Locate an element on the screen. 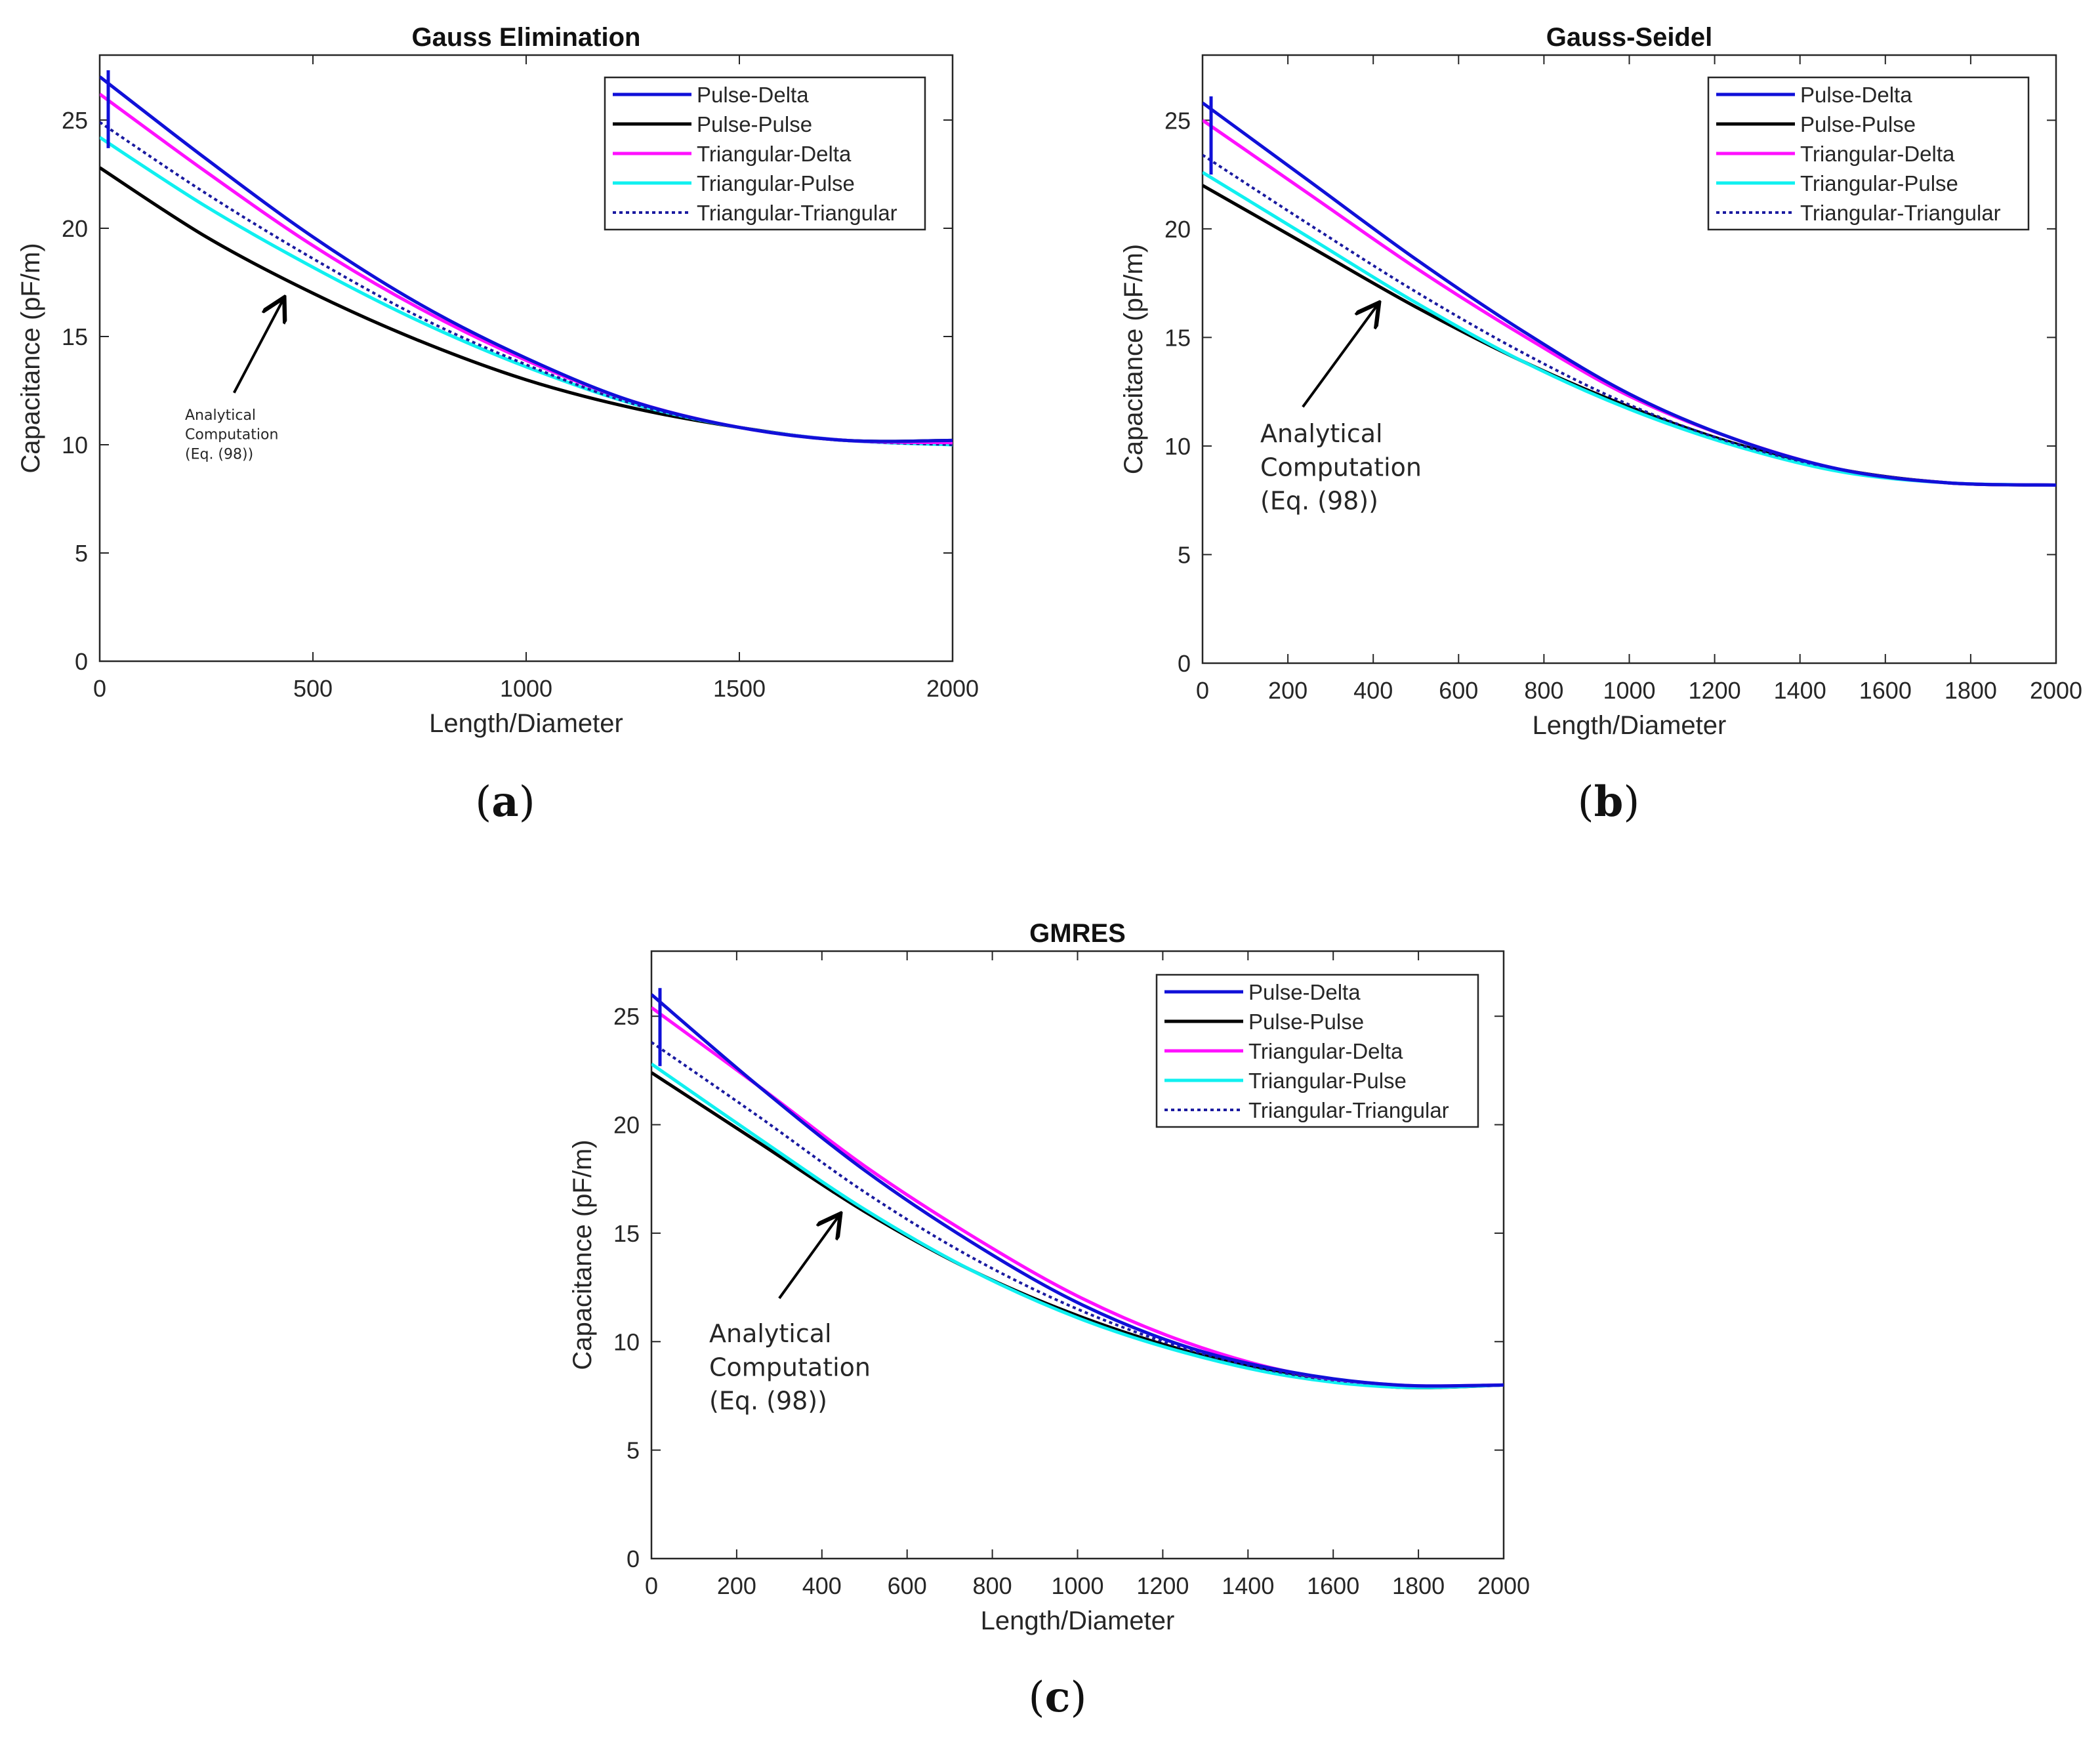 The width and height of the screenshot is (2100, 1737). chart-title: Gauss Elimination is located at coordinates (526, 37).